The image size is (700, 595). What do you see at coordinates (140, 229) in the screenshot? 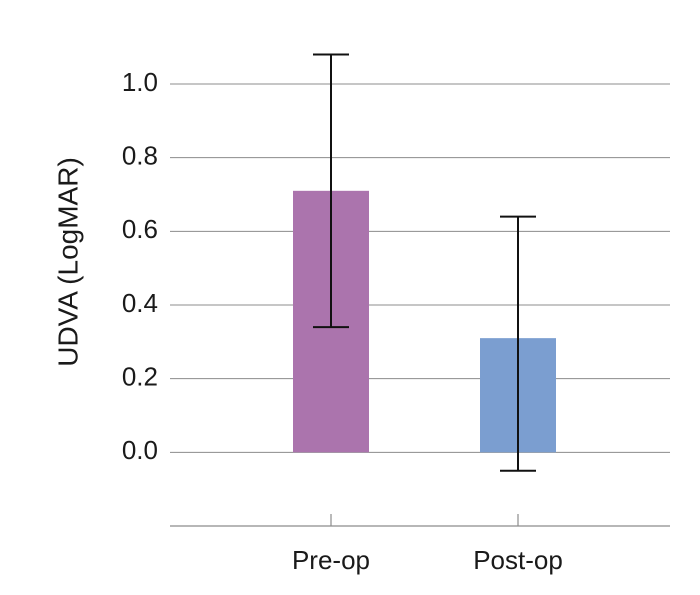
I see `y-tick-label: 0.6` at bounding box center [140, 229].